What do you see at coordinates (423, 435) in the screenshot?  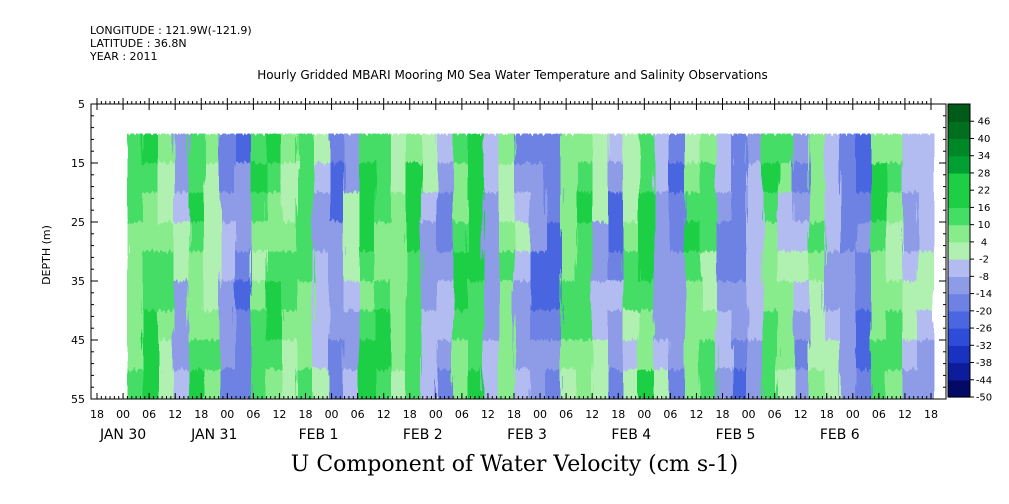 I see `x-day-label: FEB 2` at bounding box center [423, 435].